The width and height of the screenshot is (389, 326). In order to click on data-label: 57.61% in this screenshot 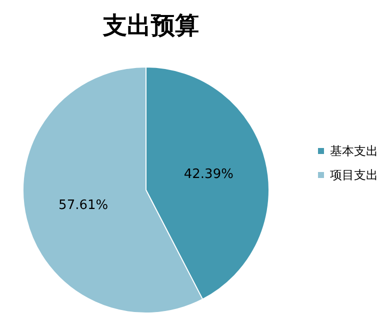, I will do `click(83, 205)`.